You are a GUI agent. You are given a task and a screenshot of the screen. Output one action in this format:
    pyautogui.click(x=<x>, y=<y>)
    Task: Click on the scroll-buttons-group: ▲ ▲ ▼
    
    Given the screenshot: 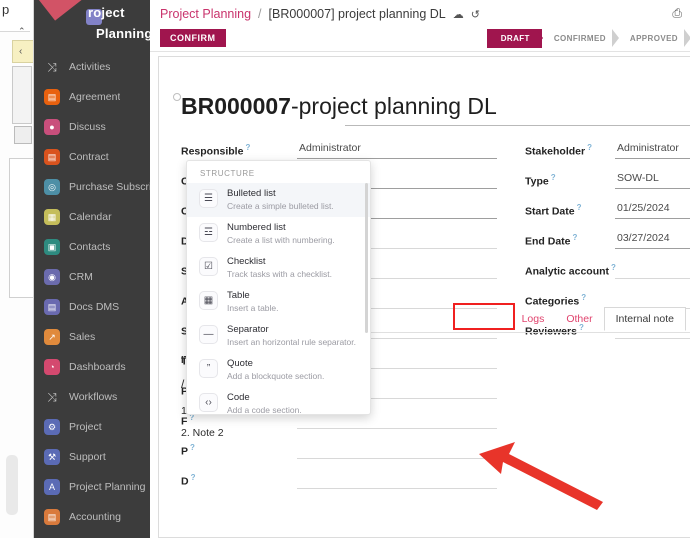 What is the action you would take?
    pyautogui.click(x=26, y=123)
    